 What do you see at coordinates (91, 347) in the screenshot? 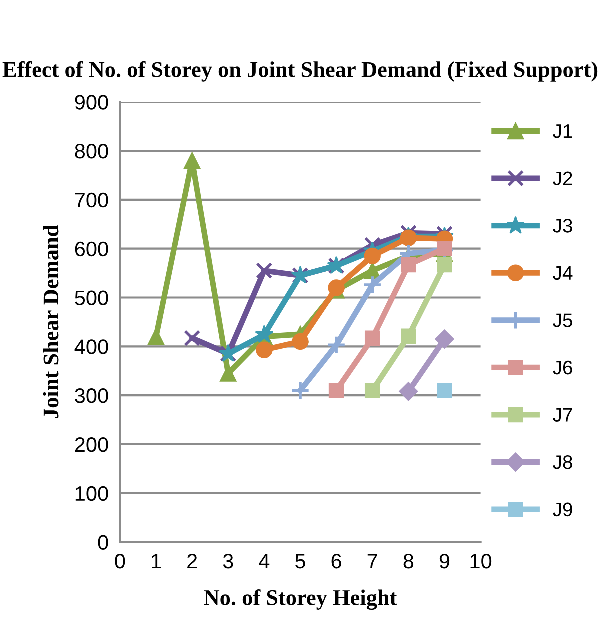
I see `y-tick-label: 400` at bounding box center [91, 347].